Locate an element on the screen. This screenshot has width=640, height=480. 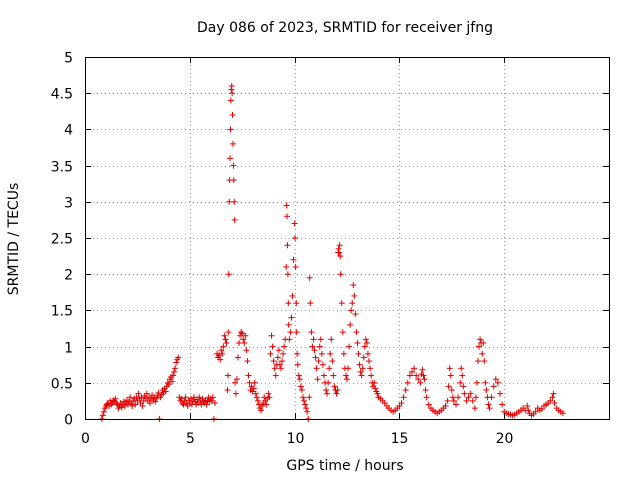
y-axis-label: SRMTID / TECUs is located at coordinates (14, 239).